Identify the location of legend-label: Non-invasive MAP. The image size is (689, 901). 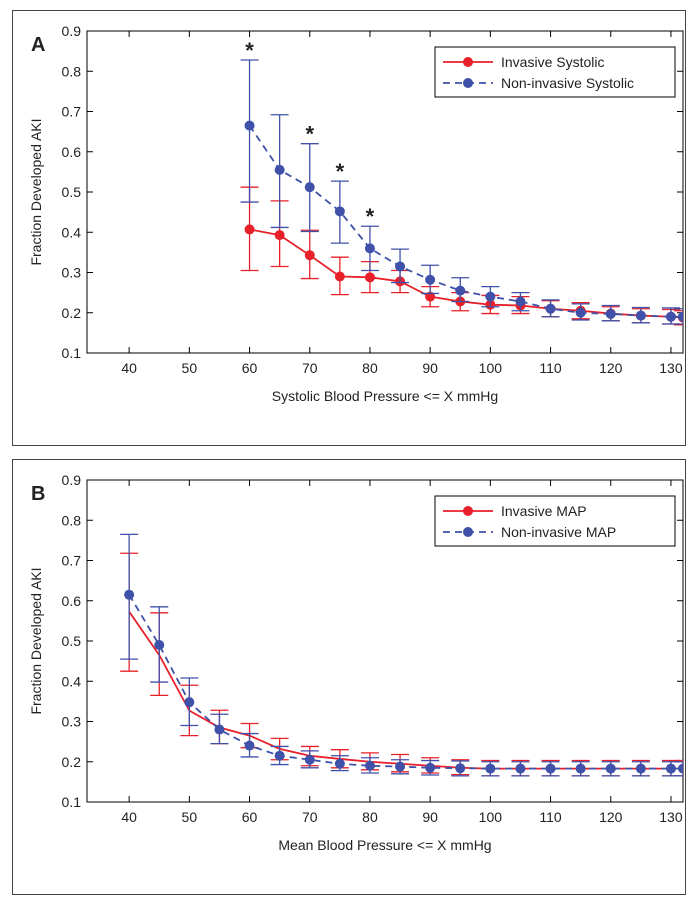
(558, 532).